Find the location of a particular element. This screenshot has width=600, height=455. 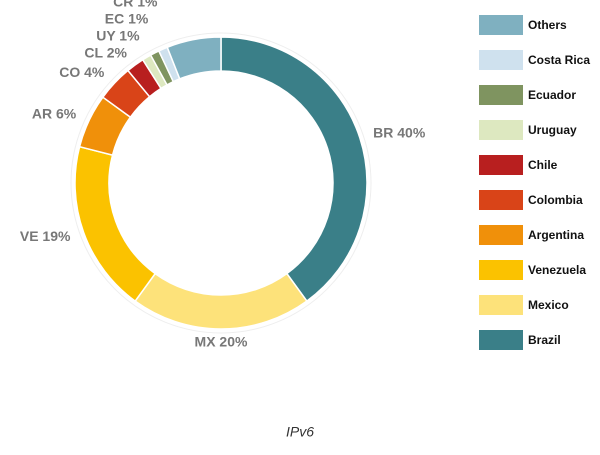

slice-label: CO 4% is located at coordinates (82, 72).